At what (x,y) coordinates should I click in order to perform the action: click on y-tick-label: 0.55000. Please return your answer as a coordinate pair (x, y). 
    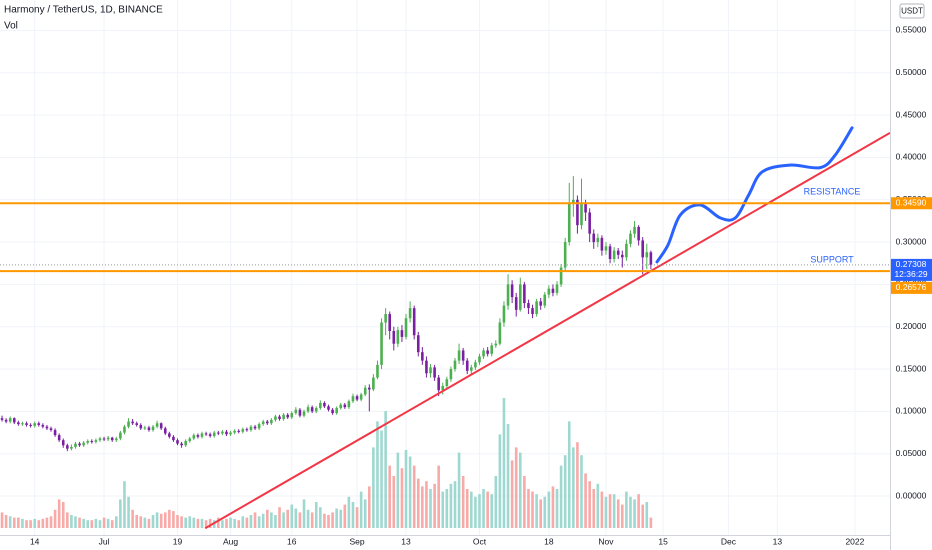
    Looking at the image, I should click on (911, 30).